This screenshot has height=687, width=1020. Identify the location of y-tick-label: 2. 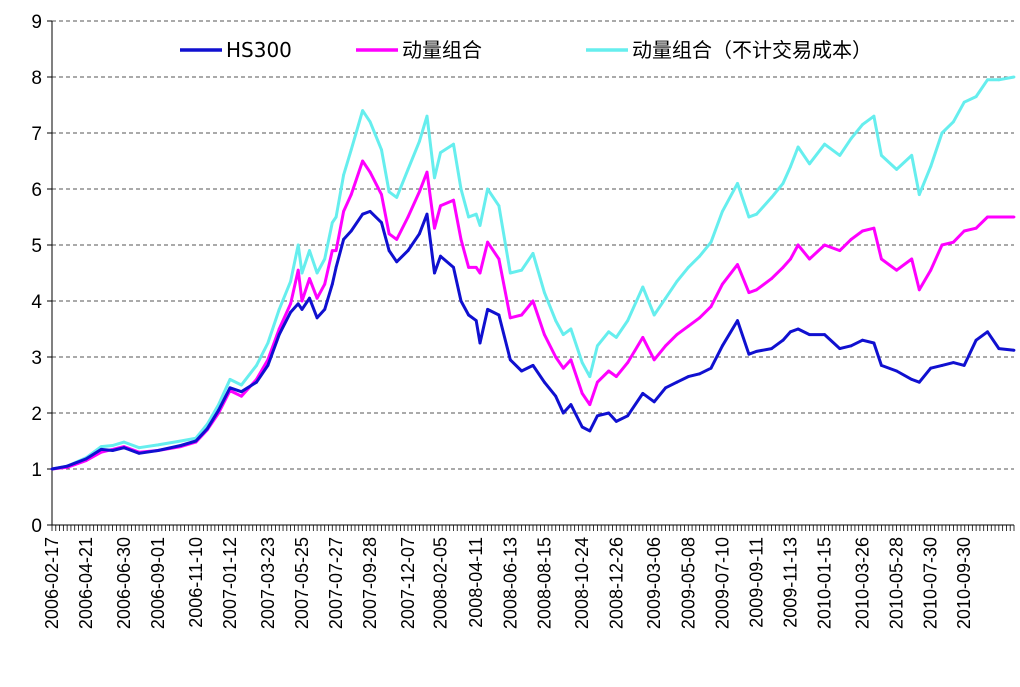
(36, 414).